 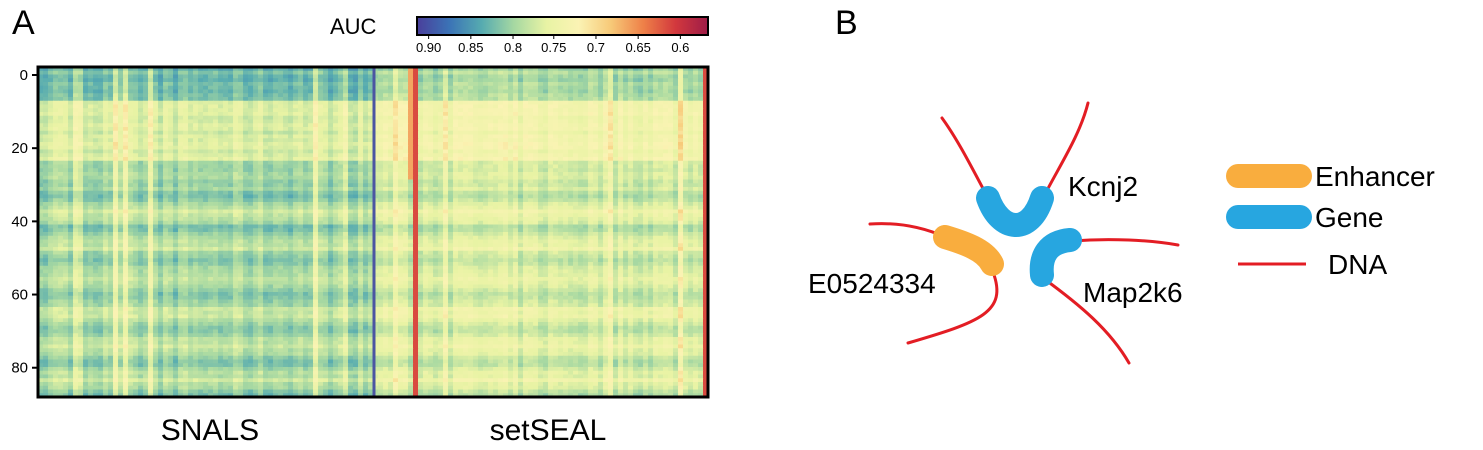 I want to click on colorbar, so click(x=562, y=26).